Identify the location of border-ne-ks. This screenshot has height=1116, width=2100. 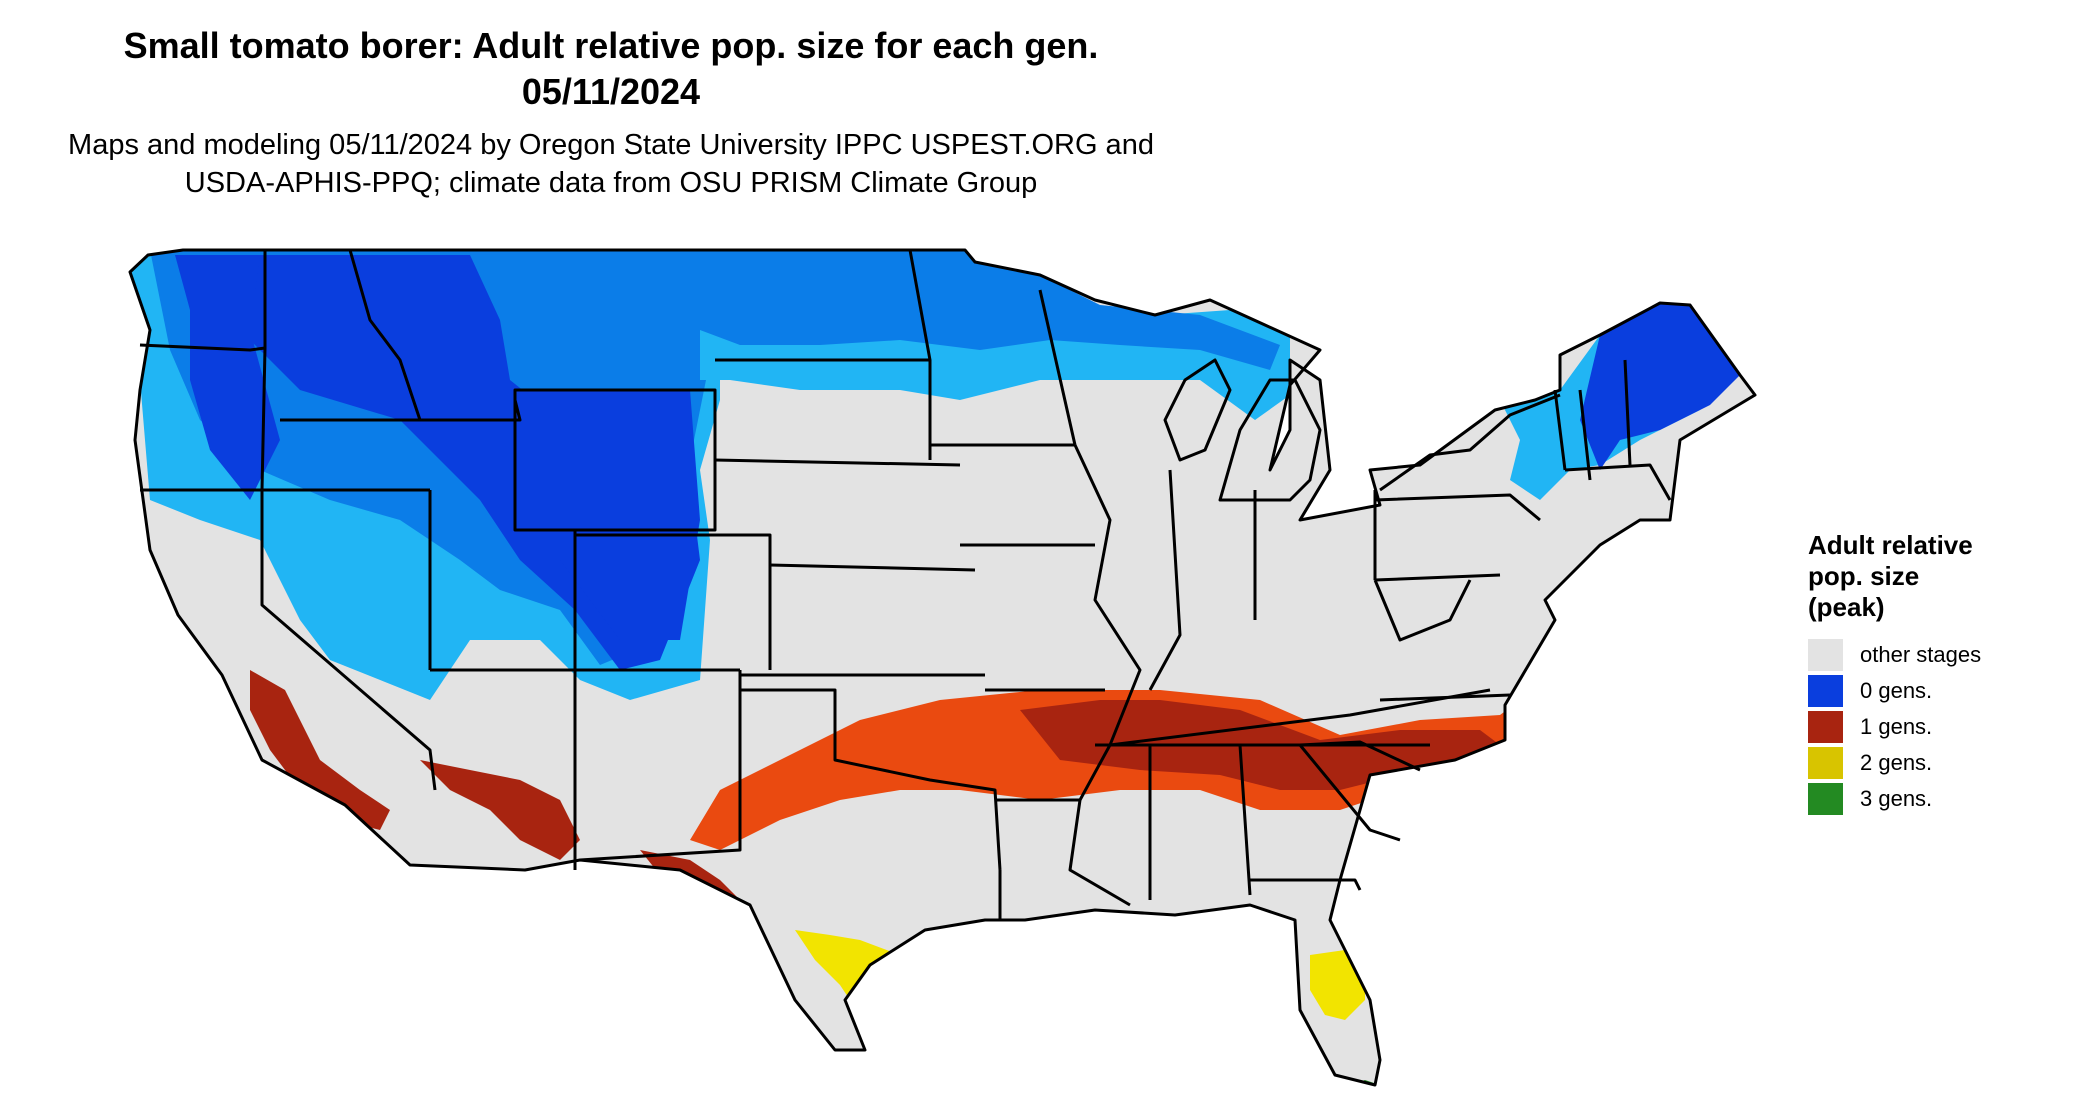
(872, 567).